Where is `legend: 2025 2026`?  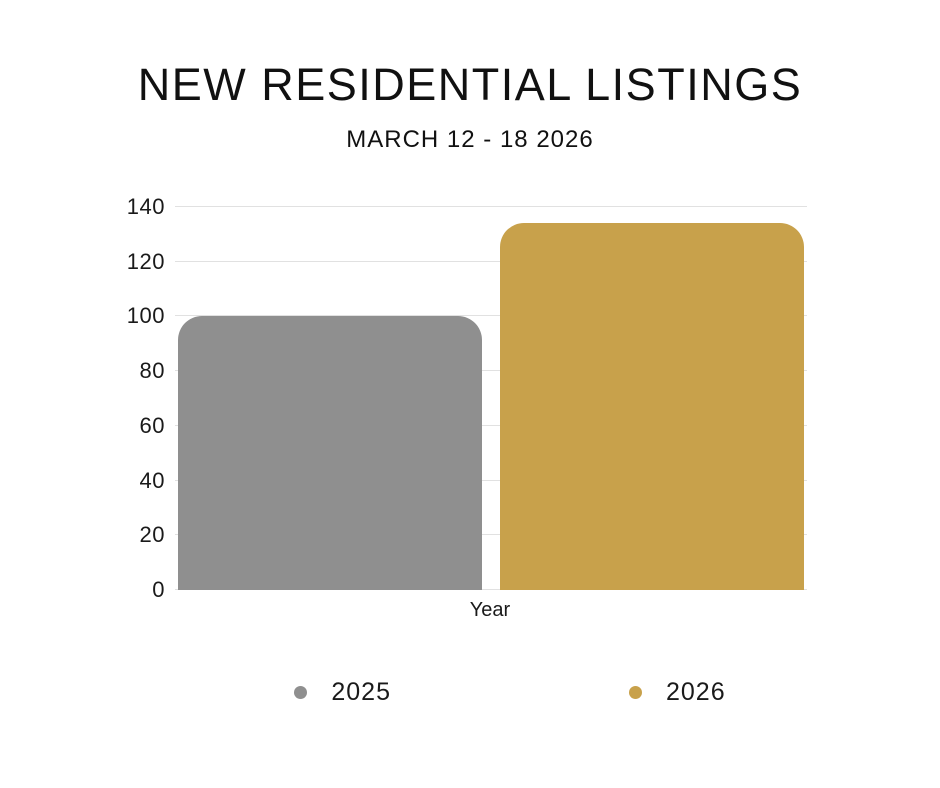 legend: 2025 2026 is located at coordinates (510, 692).